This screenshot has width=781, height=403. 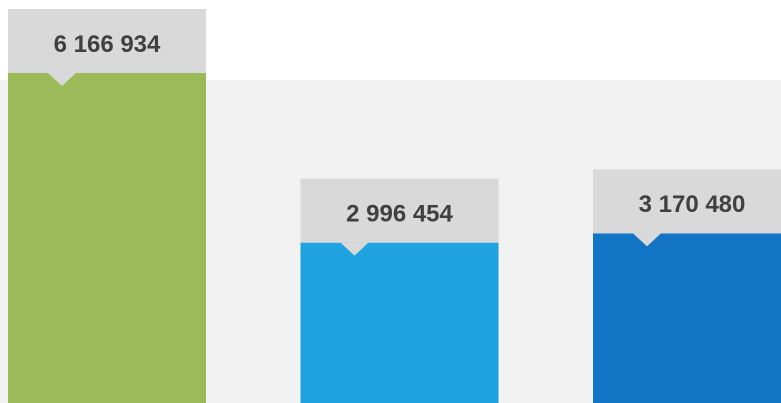 What do you see at coordinates (692, 204) in the screenshot?
I see `value-label: 3 170 480` at bounding box center [692, 204].